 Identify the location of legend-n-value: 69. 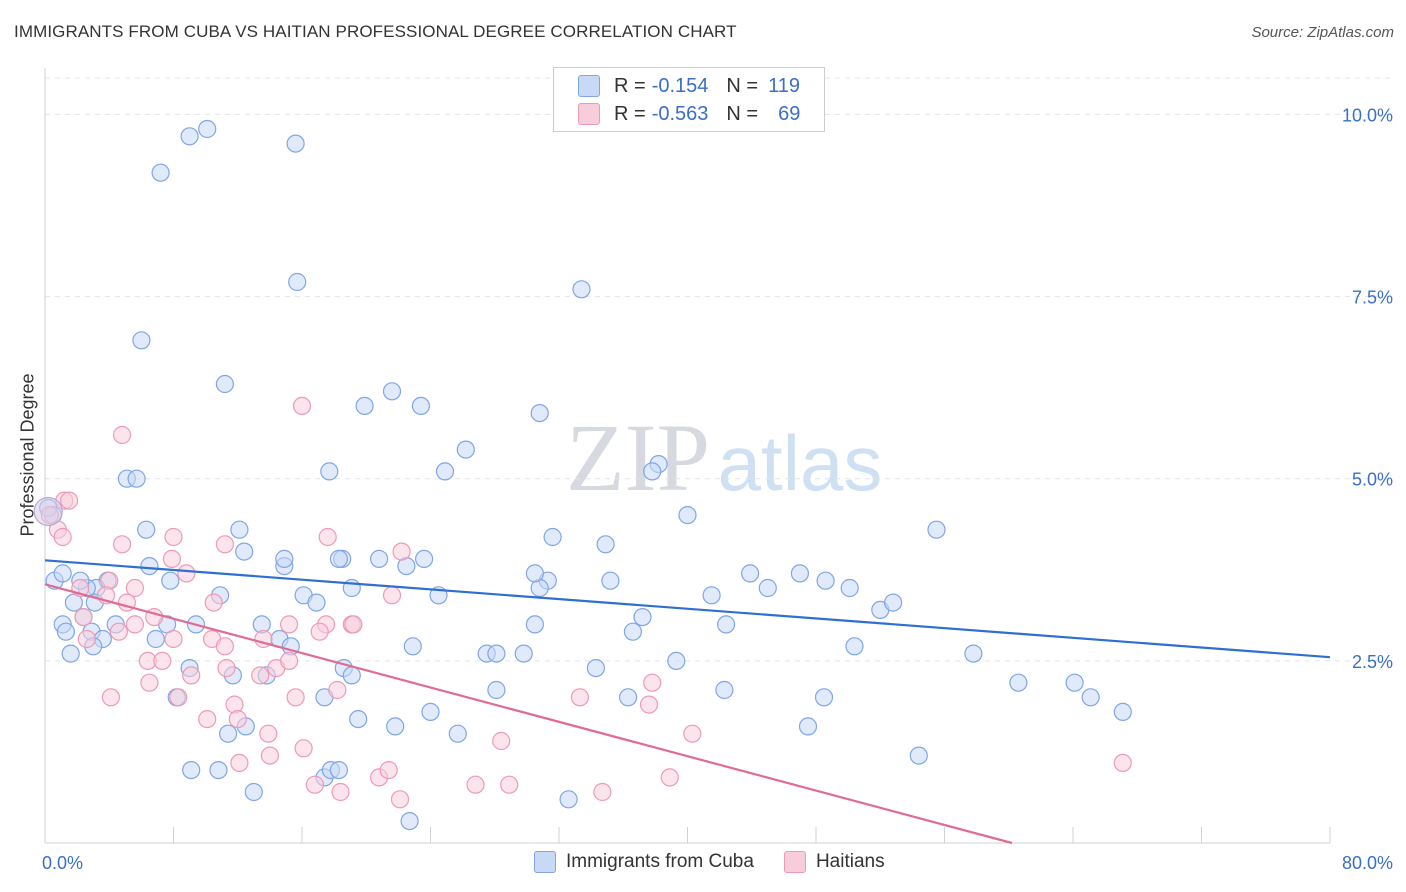
(789, 113).